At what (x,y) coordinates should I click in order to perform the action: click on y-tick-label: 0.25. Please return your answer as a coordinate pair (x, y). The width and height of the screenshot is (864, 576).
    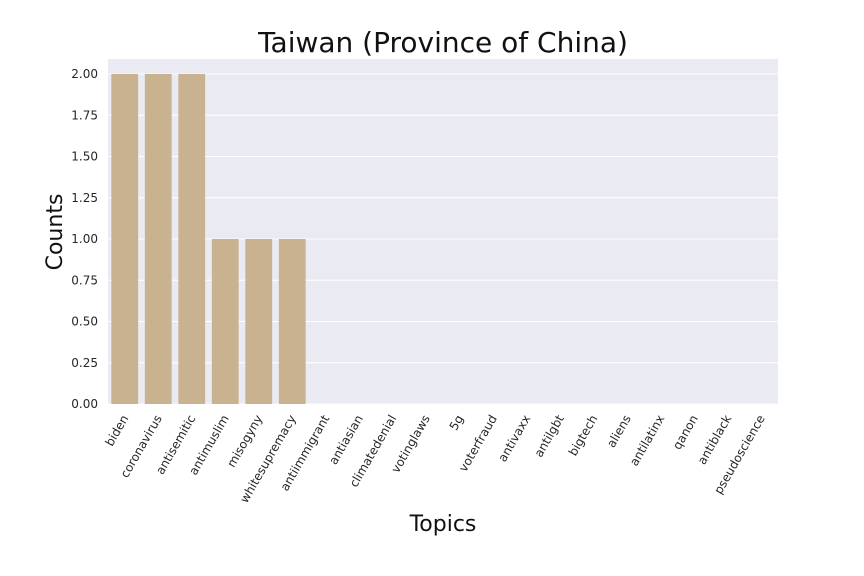
    Looking at the image, I should click on (84, 363).